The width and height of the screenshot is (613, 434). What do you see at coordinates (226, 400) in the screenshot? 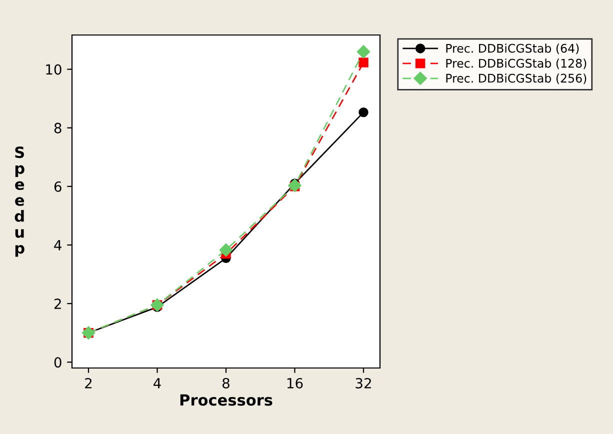
I see `x-axis-title: Processors` at bounding box center [226, 400].